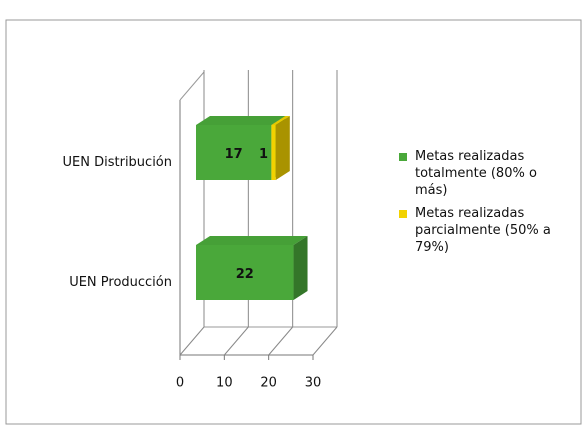 This screenshot has height=431, width=586. I want to click on wall-back-line, so click(192, 86).